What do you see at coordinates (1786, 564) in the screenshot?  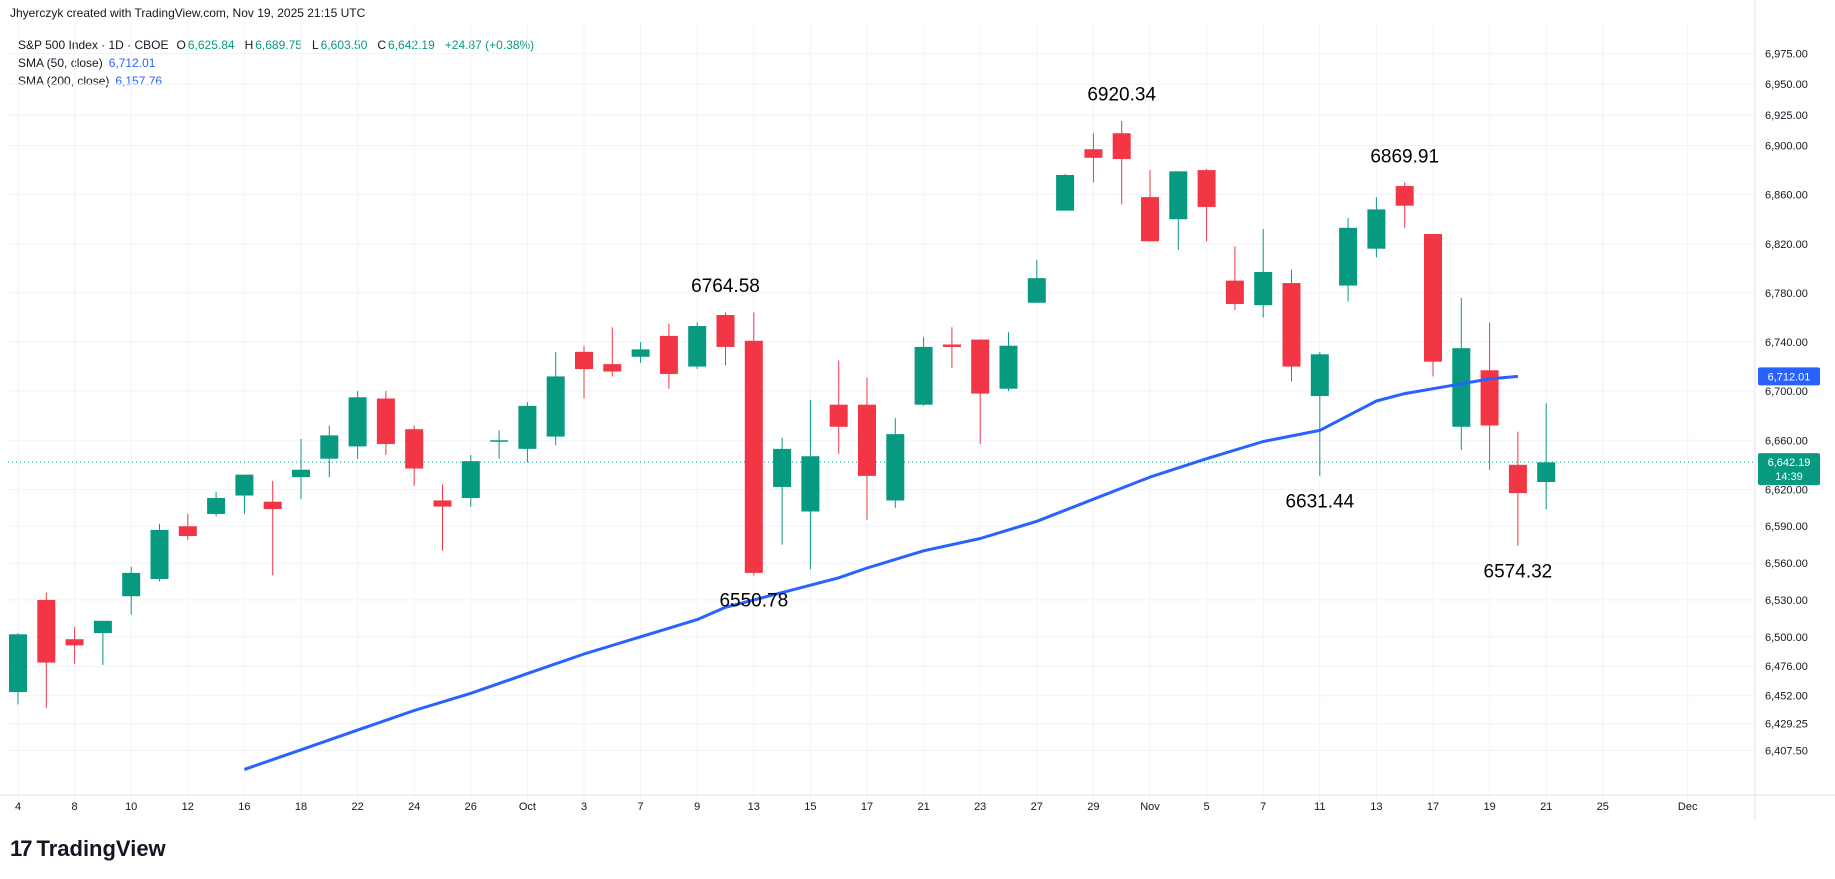 I see `y-tick-label: 6,560.00` at bounding box center [1786, 564].